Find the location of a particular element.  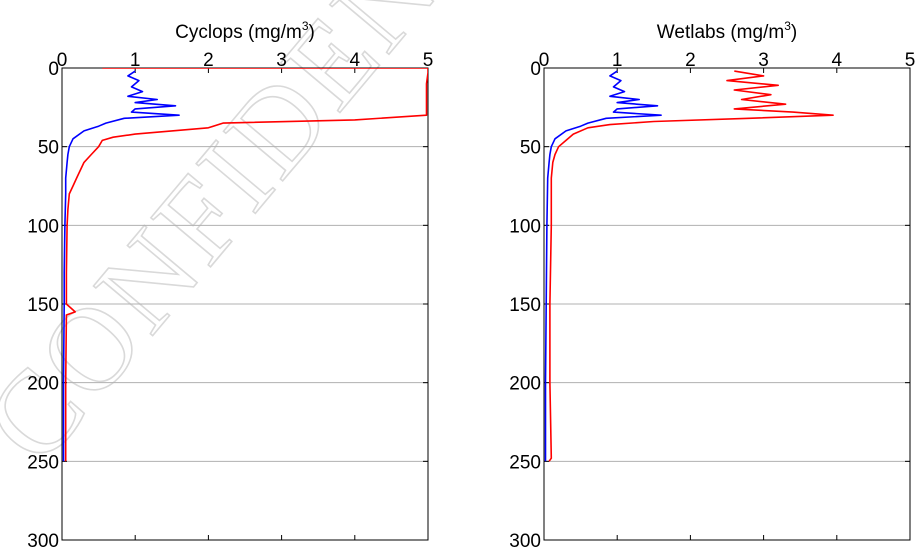

chart-title-main: Cyclops (mg/m is located at coordinates (238, 32).